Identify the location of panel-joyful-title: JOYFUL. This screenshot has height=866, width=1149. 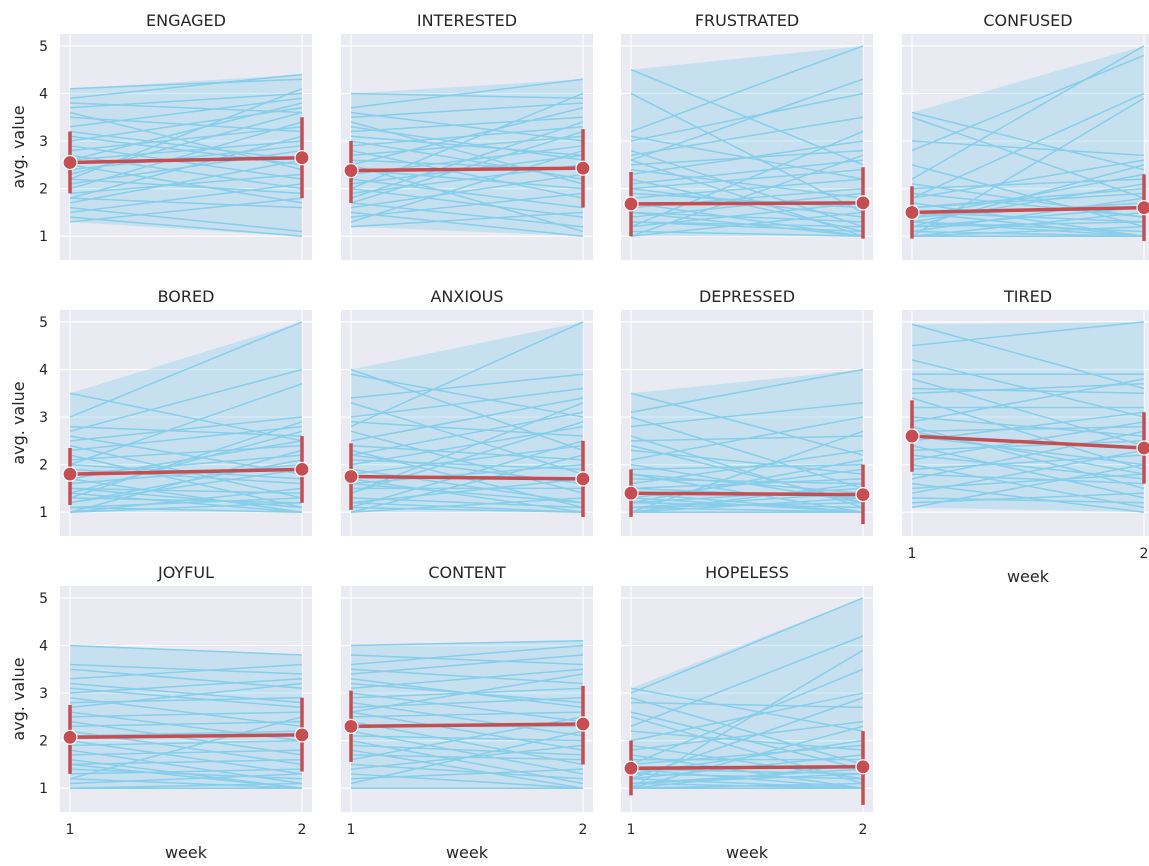
(185, 572).